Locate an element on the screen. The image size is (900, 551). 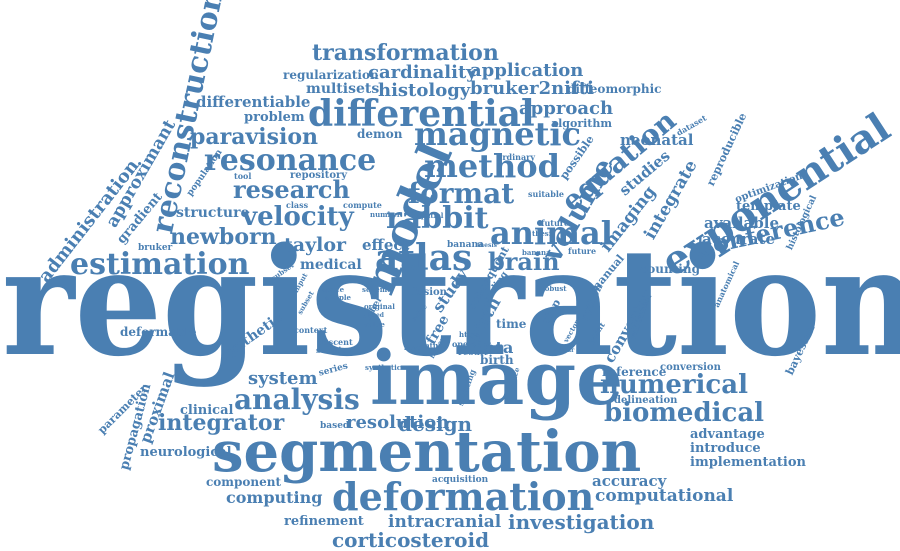
word-resonance: resonance is located at coordinates (290, 160).